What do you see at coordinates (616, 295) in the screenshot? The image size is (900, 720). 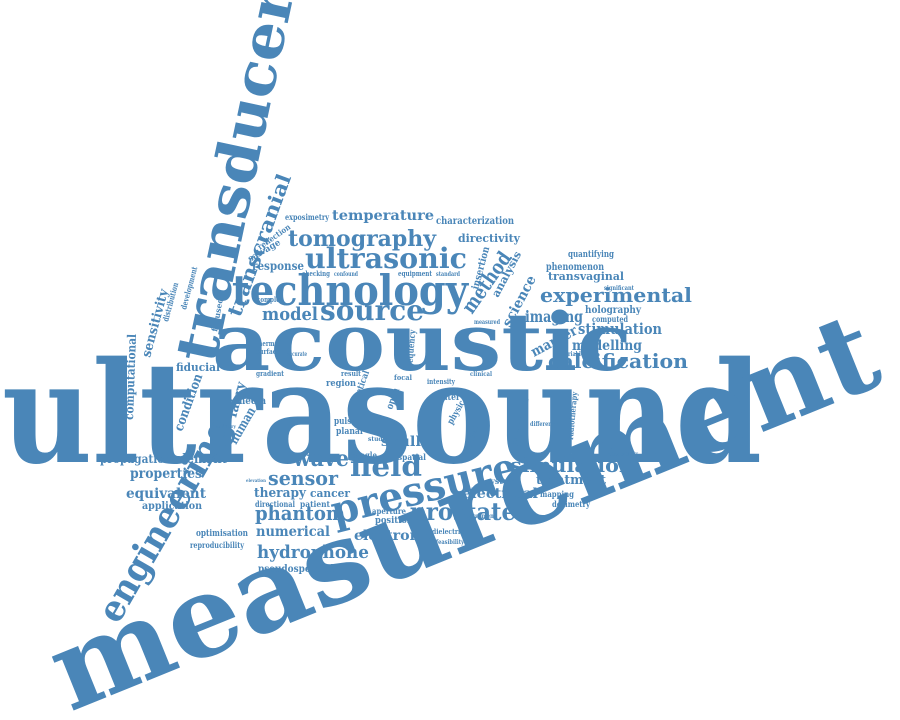 I see `word-experimental: experimental` at bounding box center [616, 295].